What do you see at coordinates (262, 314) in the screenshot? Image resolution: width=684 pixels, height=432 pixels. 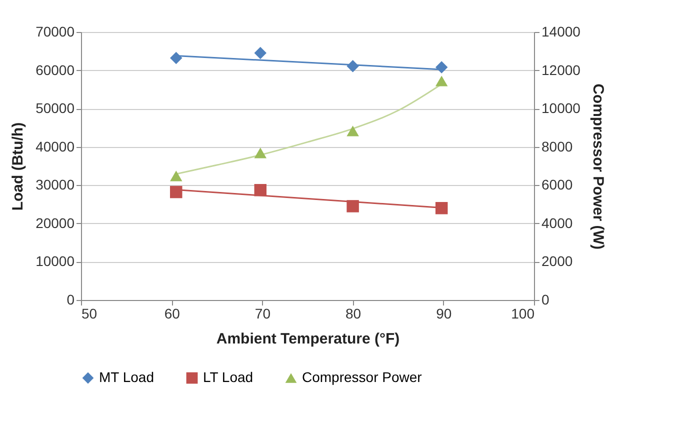 I see `x-tick-label: 70` at bounding box center [262, 314].